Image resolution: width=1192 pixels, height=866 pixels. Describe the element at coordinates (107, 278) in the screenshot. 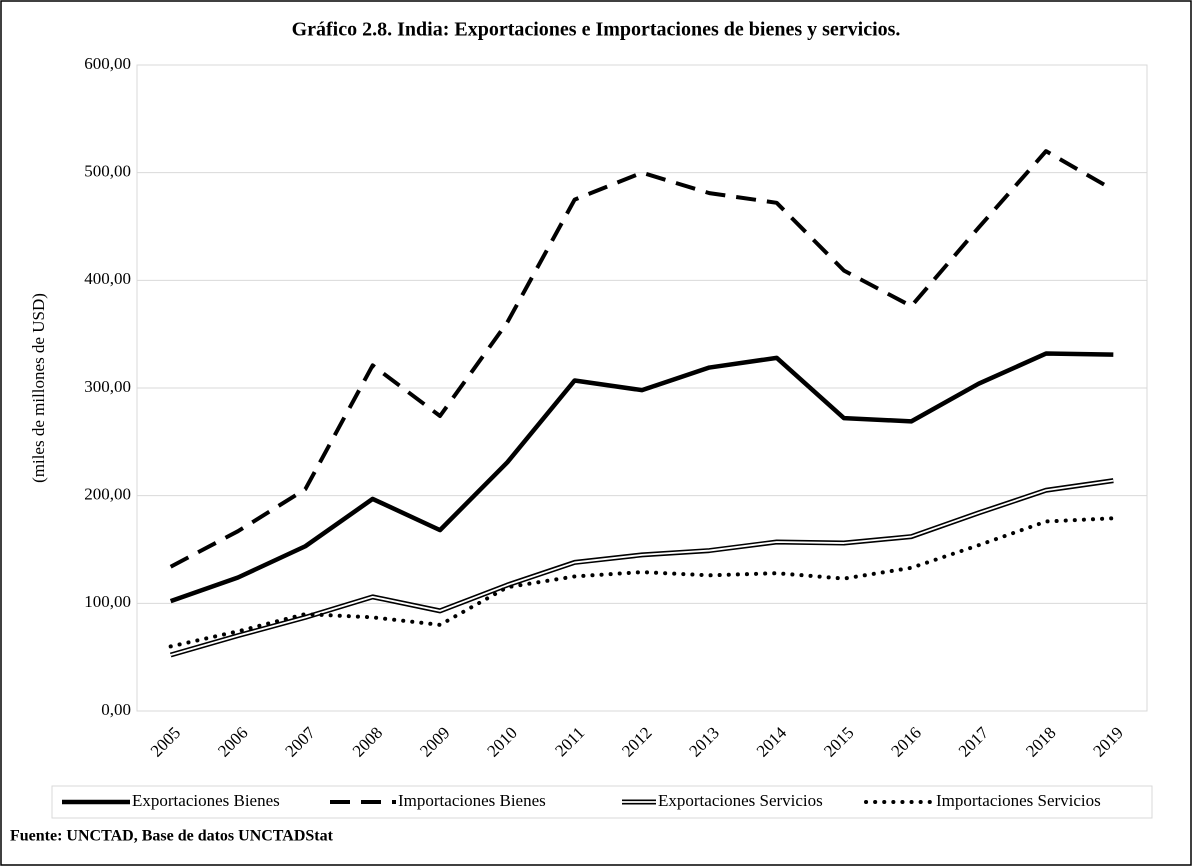

I see `y-tick-label: 400,00` at that location.